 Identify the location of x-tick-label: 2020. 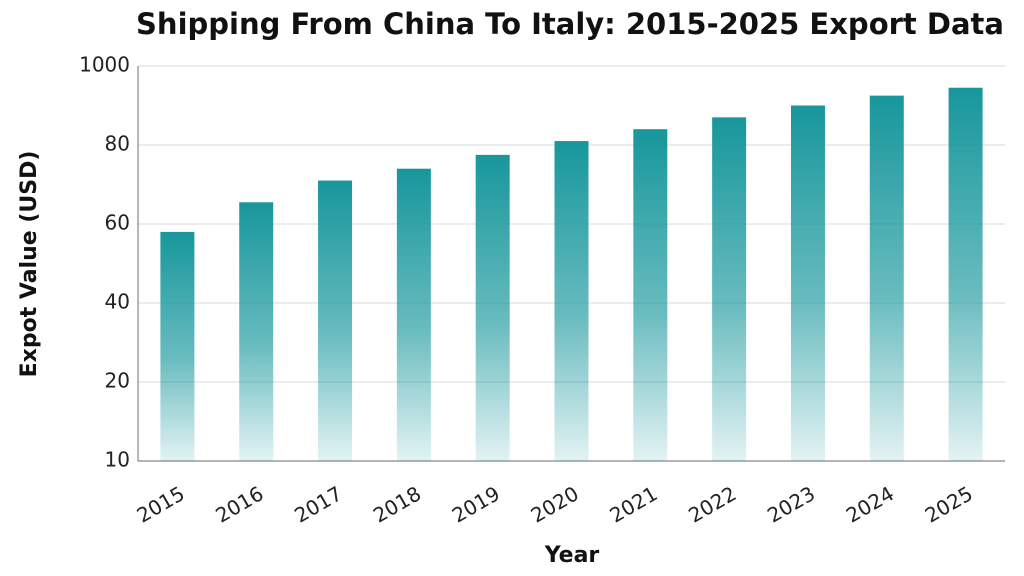
(555, 504).